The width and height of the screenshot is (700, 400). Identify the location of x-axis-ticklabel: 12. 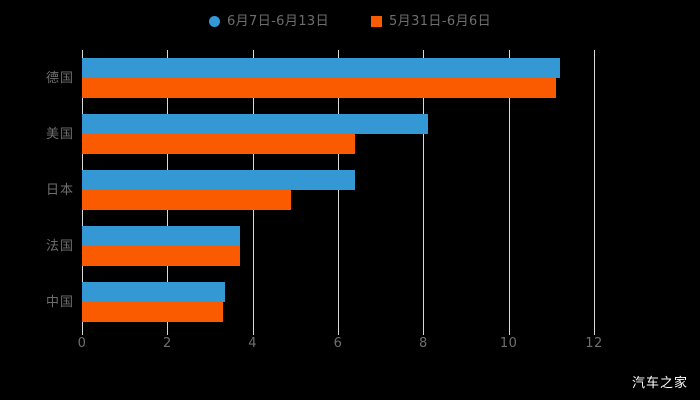
(594, 343).